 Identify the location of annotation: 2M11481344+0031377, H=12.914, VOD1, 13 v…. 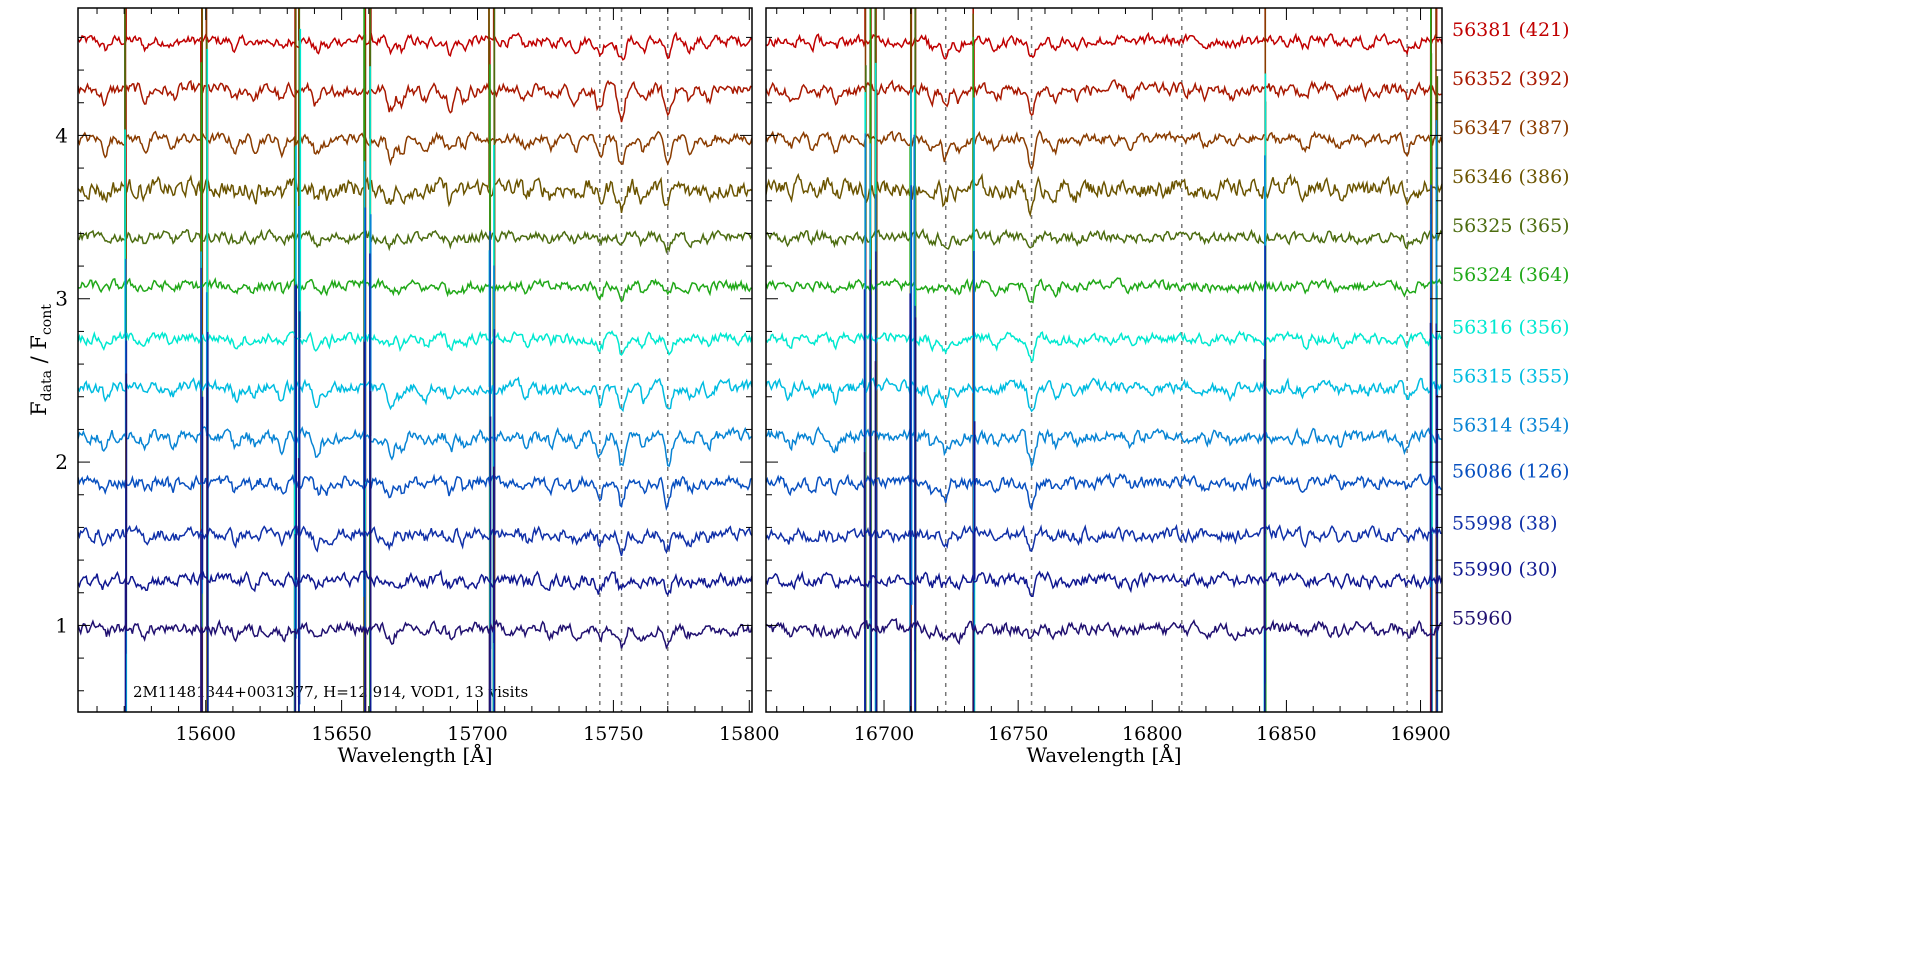
(330, 692).